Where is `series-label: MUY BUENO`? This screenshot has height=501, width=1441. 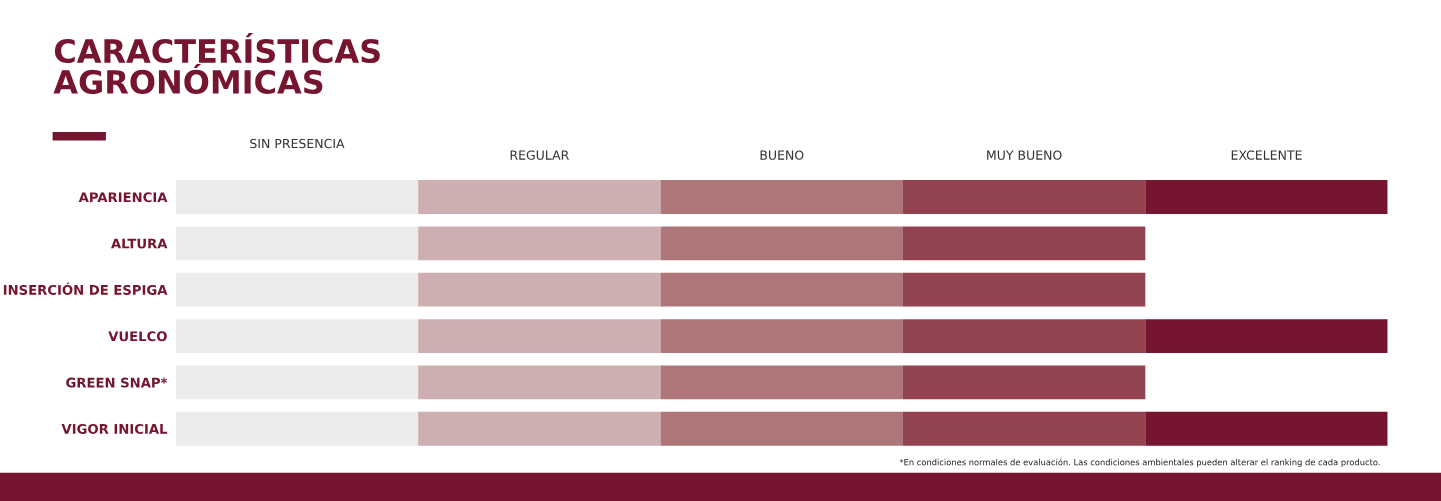 series-label: MUY BUENO is located at coordinates (1024, 155).